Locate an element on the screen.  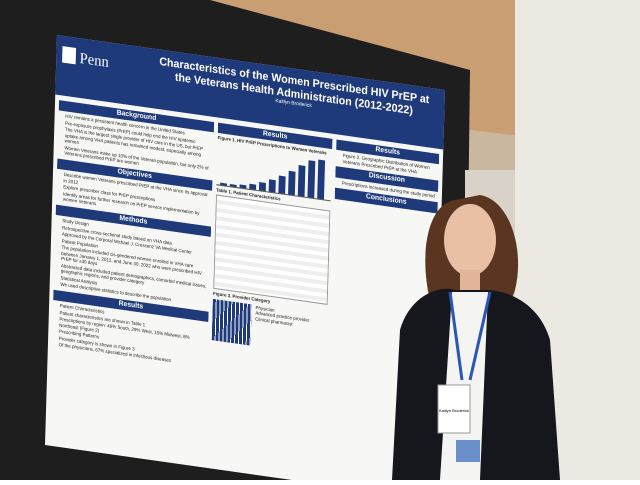
logo: Penn is located at coordinates (94, 61).